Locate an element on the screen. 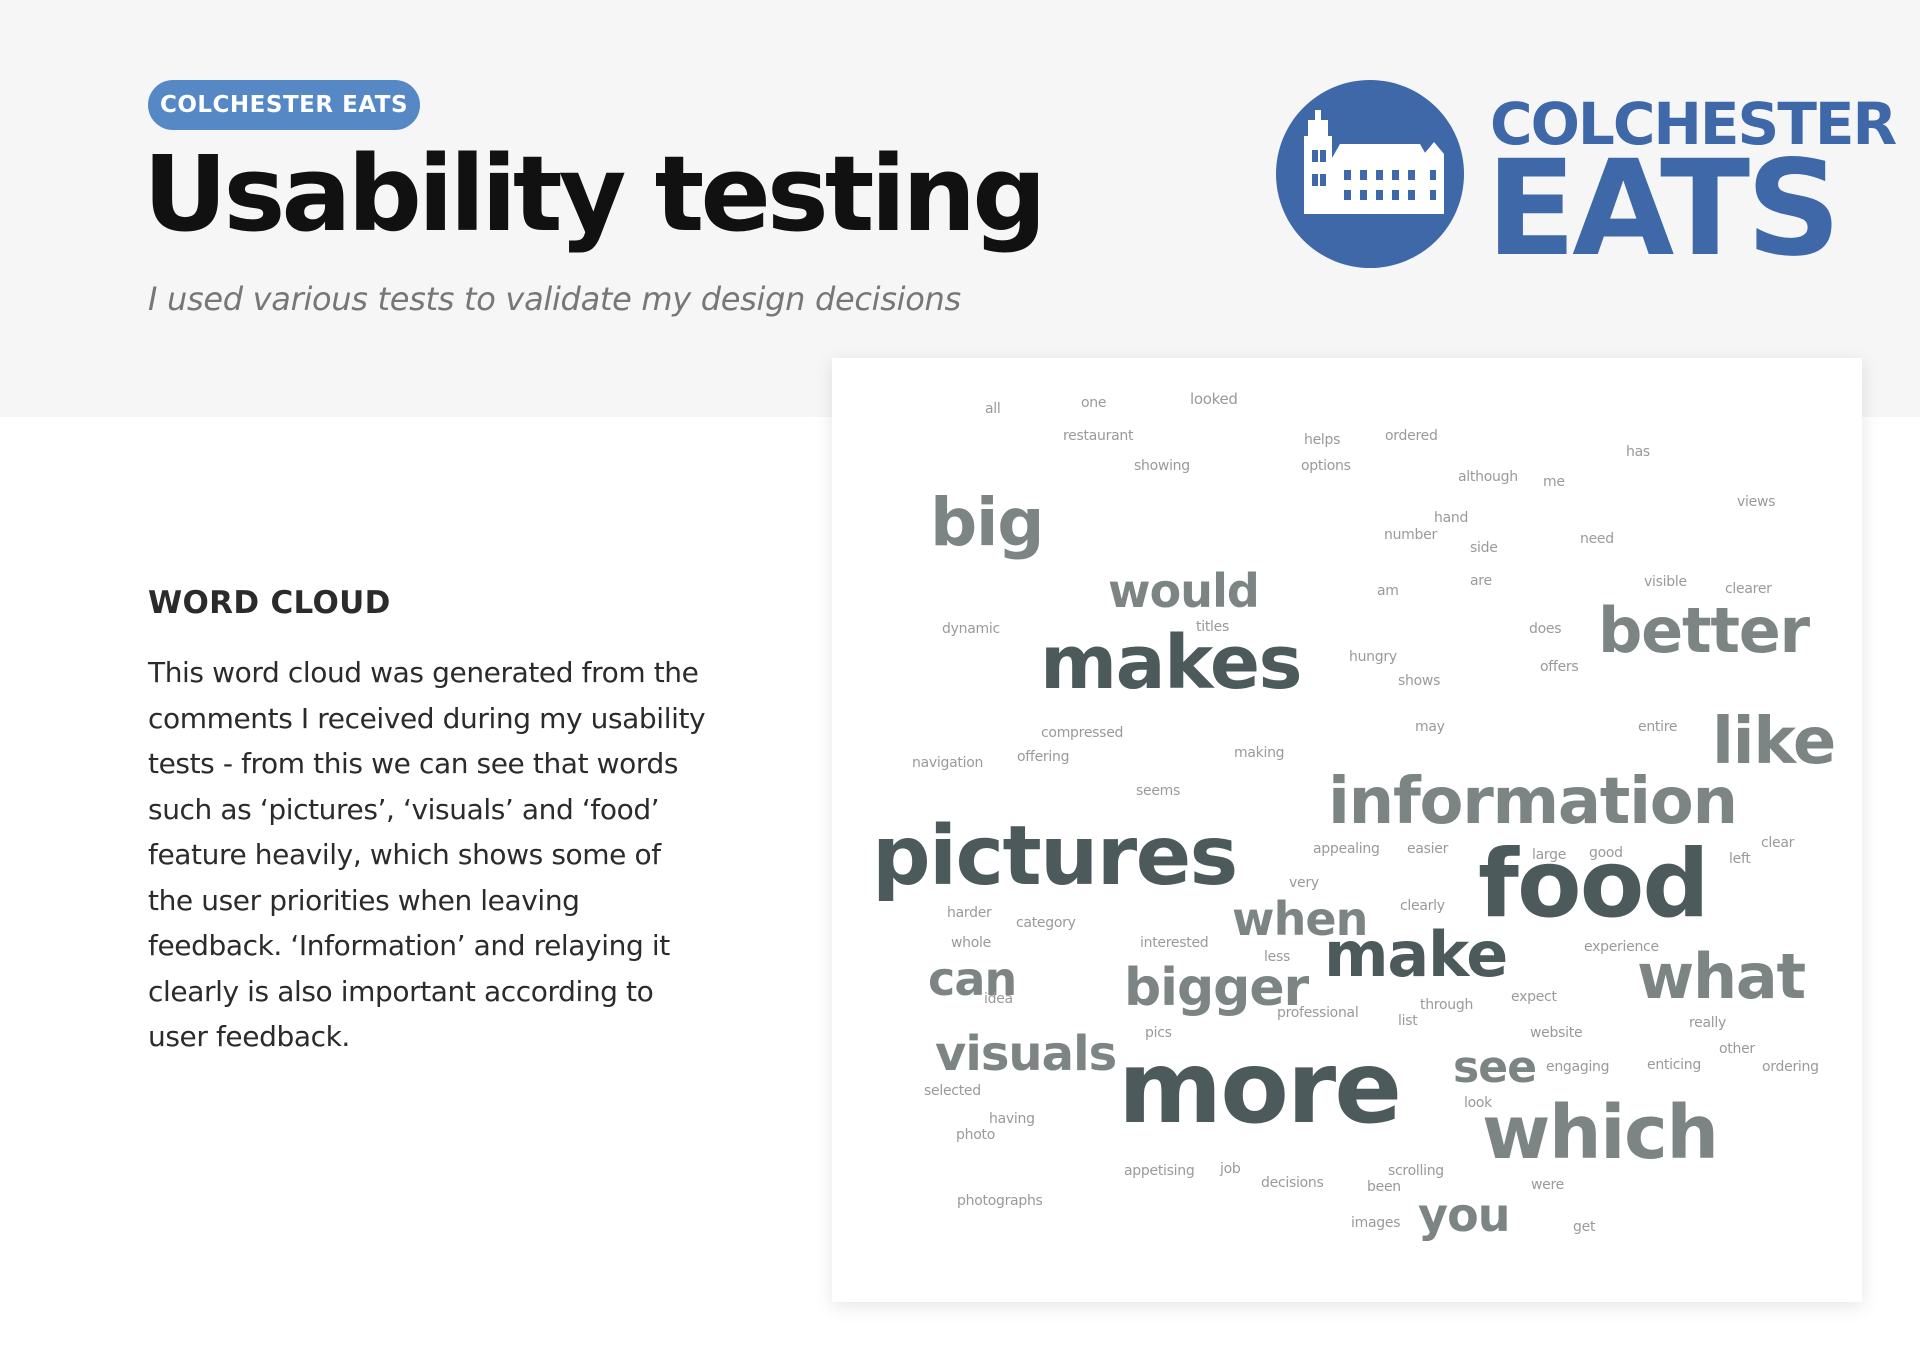  cloud-word-whole: whole is located at coordinates (971, 943).